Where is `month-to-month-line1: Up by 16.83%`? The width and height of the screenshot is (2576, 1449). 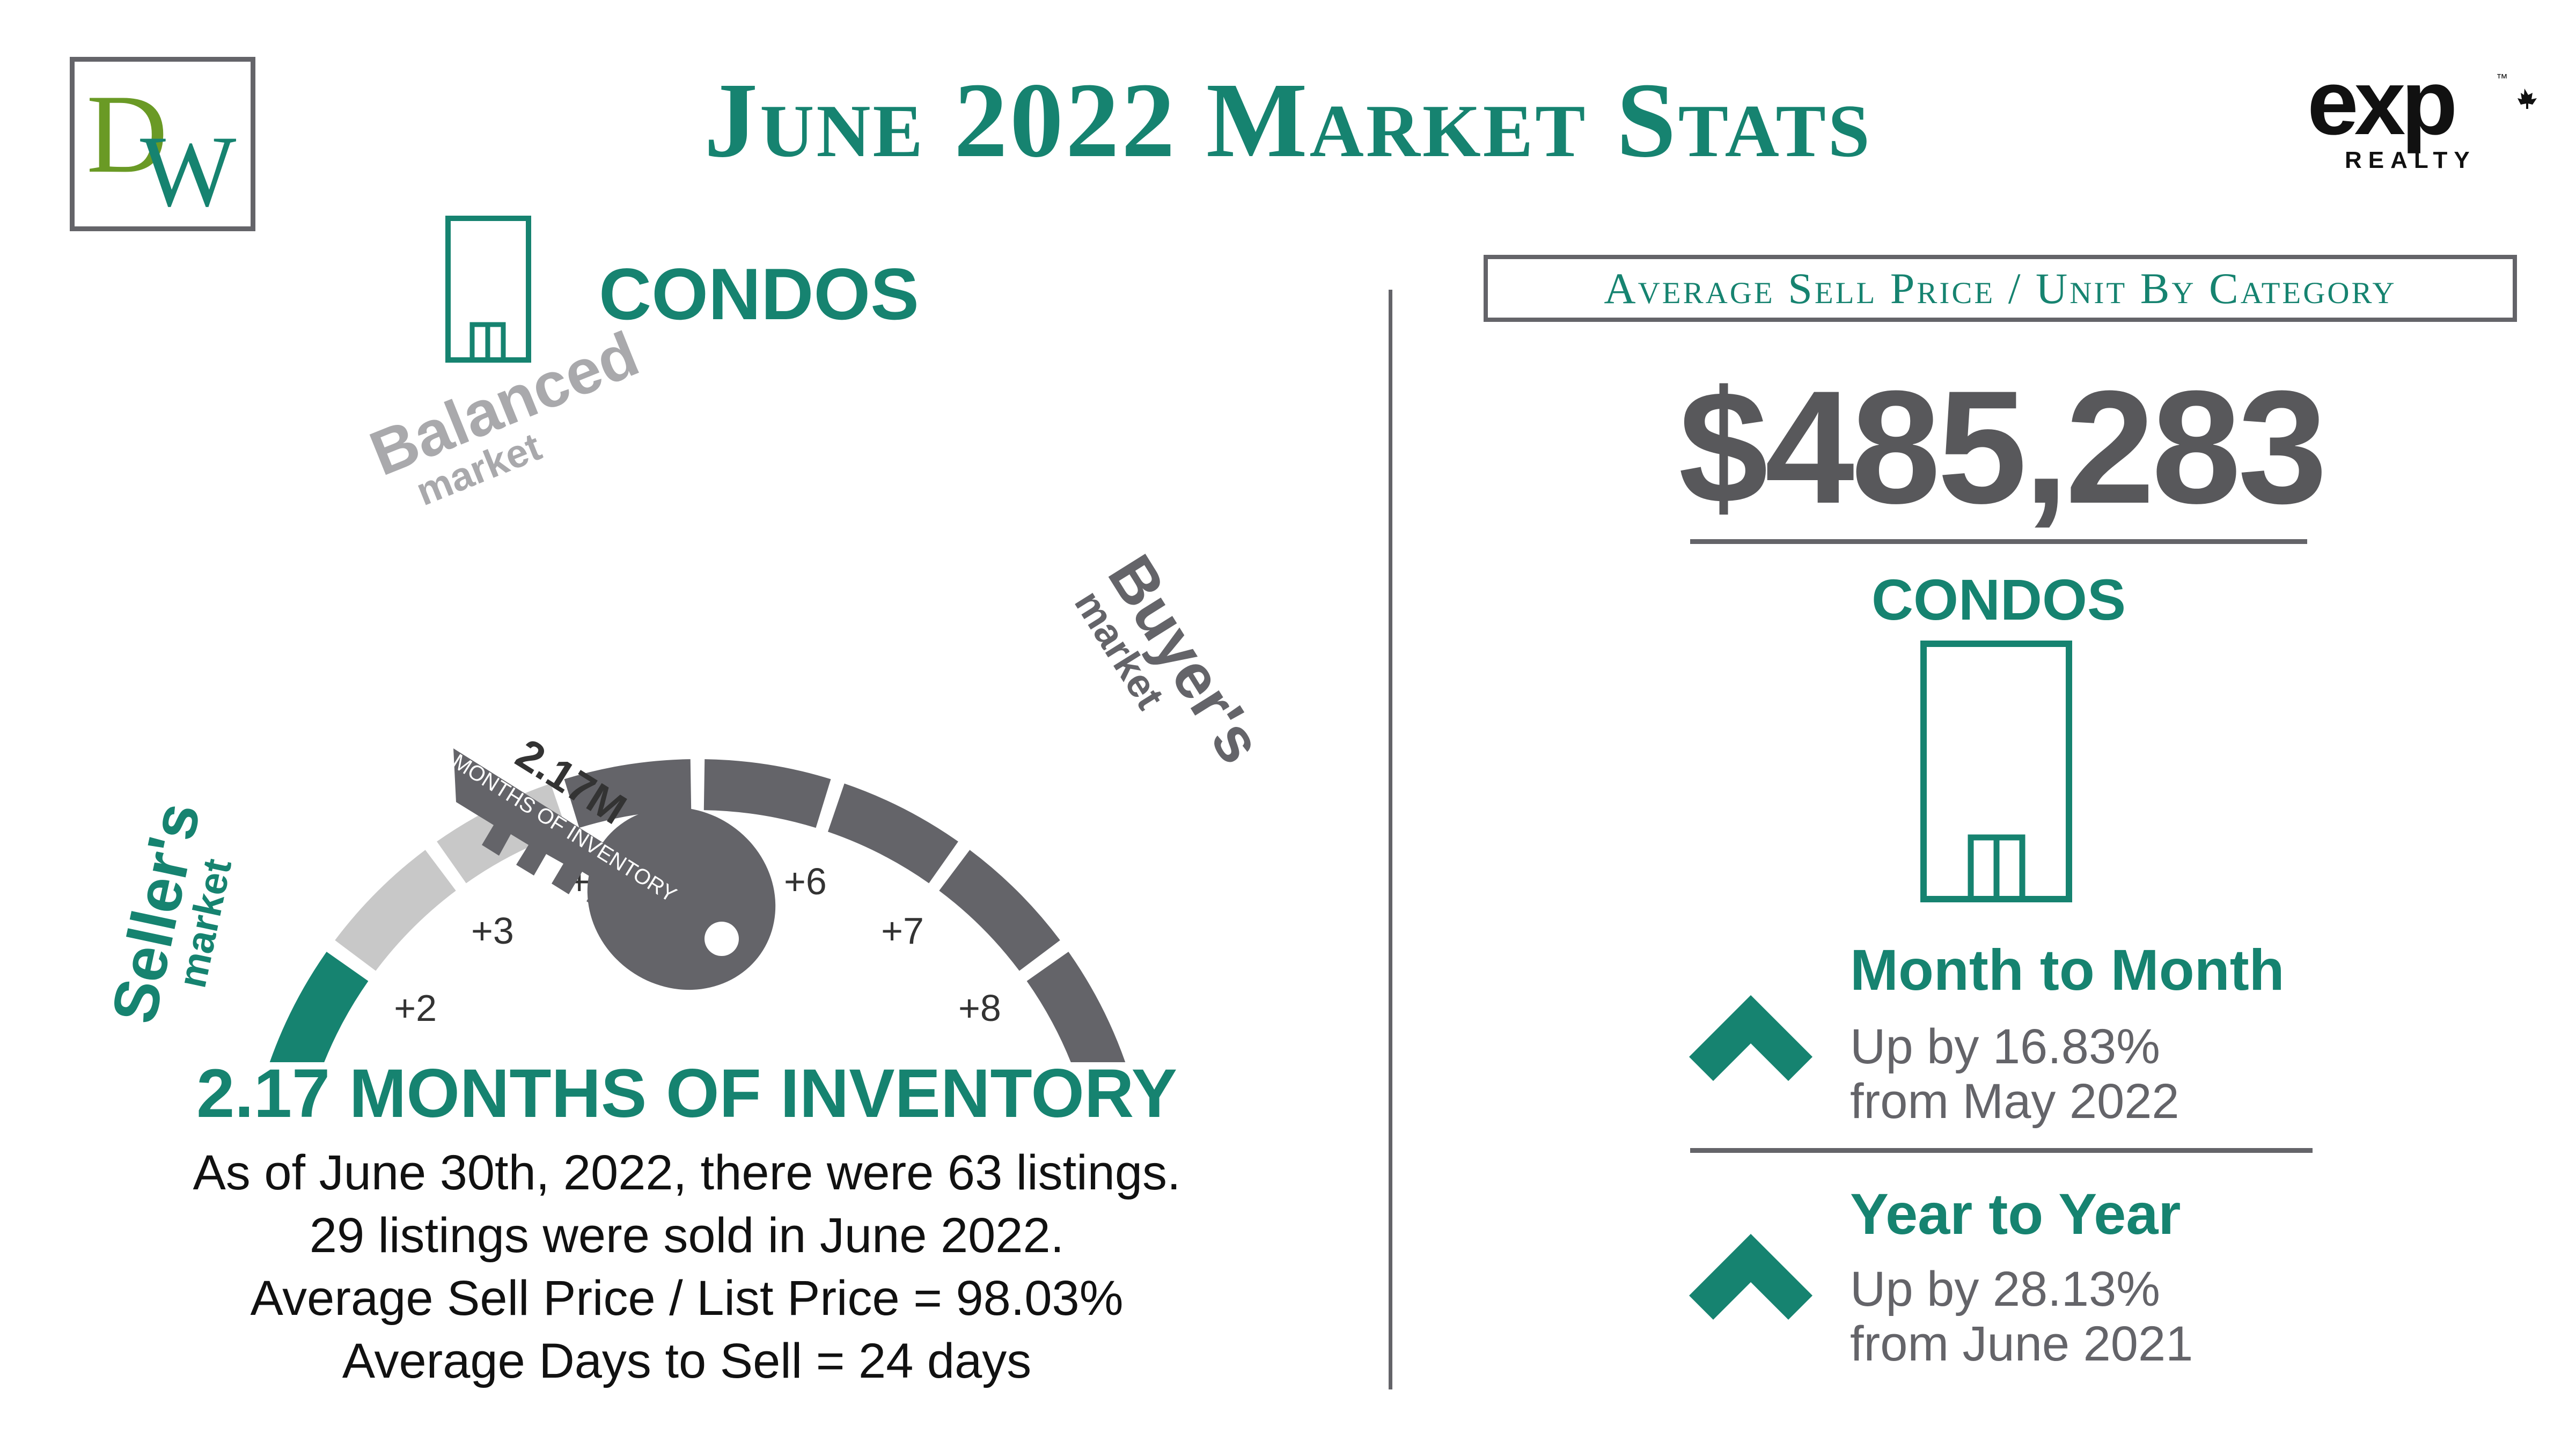
month-to-month-line1: Up by 16.83% is located at coordinates (2005, 1046).